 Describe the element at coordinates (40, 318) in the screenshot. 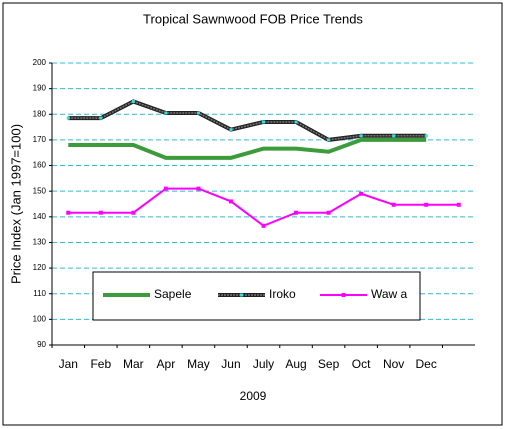

I see `y-tick-label: 100` at that location.